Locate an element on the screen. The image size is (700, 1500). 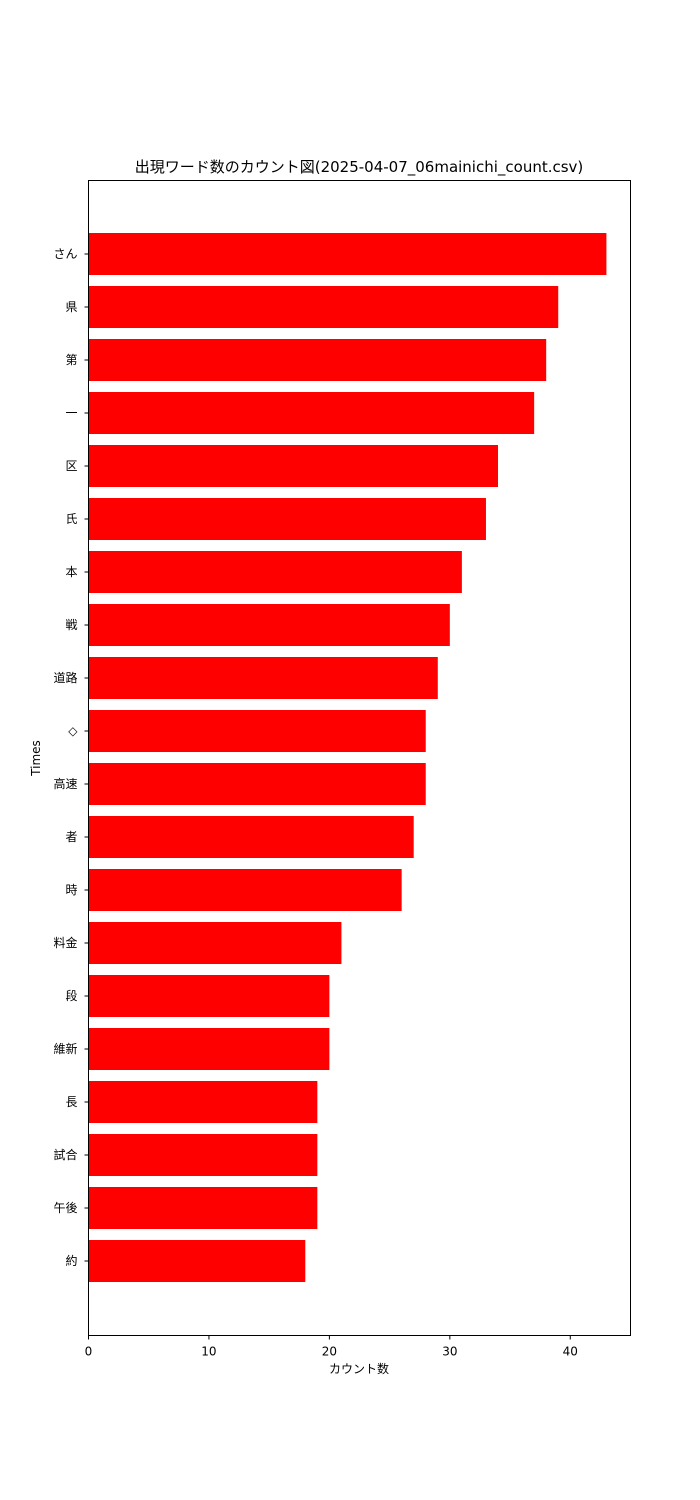
y-tick-label: ◇ is located at coordinates (73, 731).